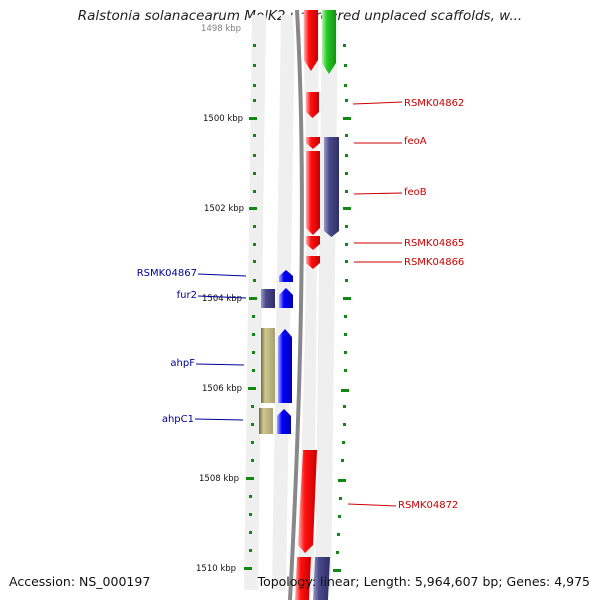  I want to click on scale-label-1510: 1510 kbp, so click(216, 569).